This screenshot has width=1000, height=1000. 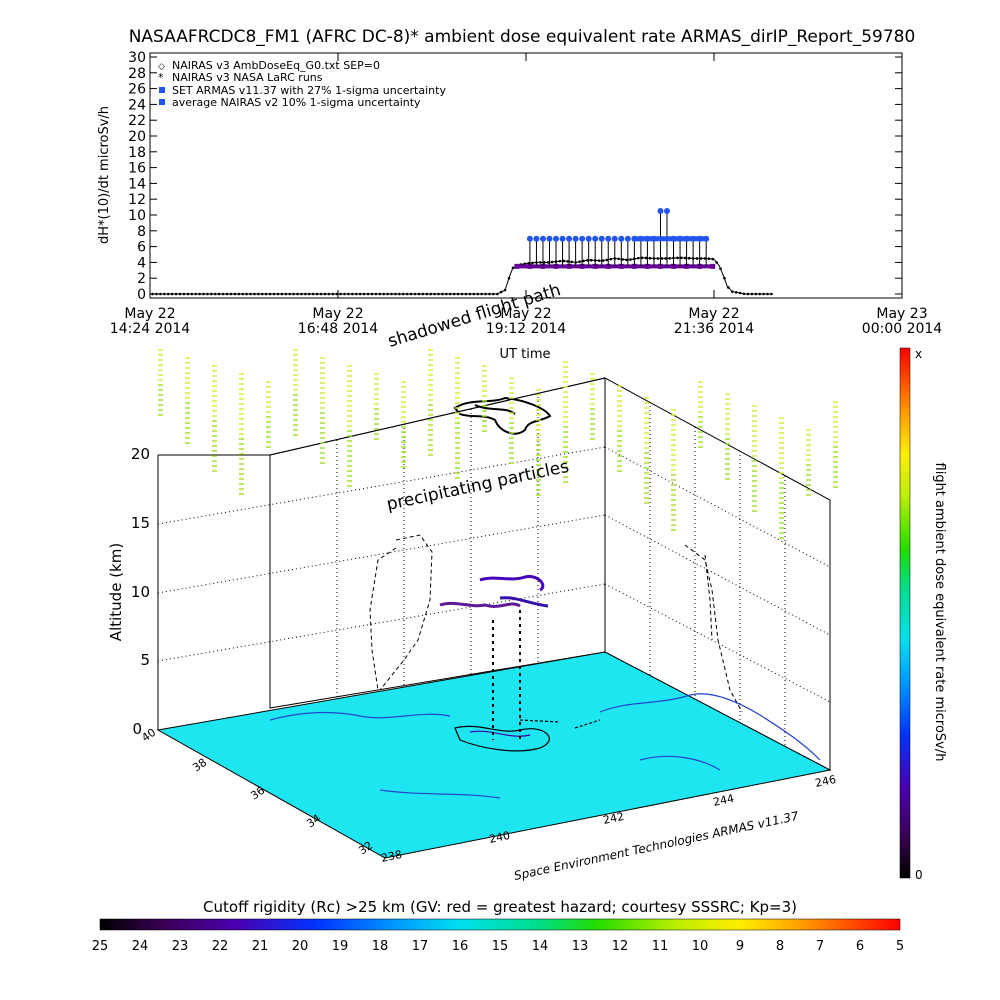 I want to click on rigidity-tick-label: 14, so click(x=540, y=946).